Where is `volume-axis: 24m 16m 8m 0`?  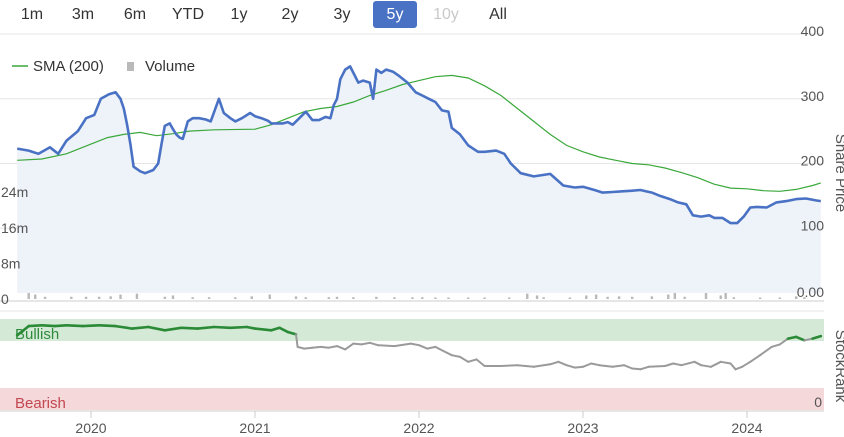 volume-axis: 24m 16m 8m 0 is located at coordinates (14, 245).